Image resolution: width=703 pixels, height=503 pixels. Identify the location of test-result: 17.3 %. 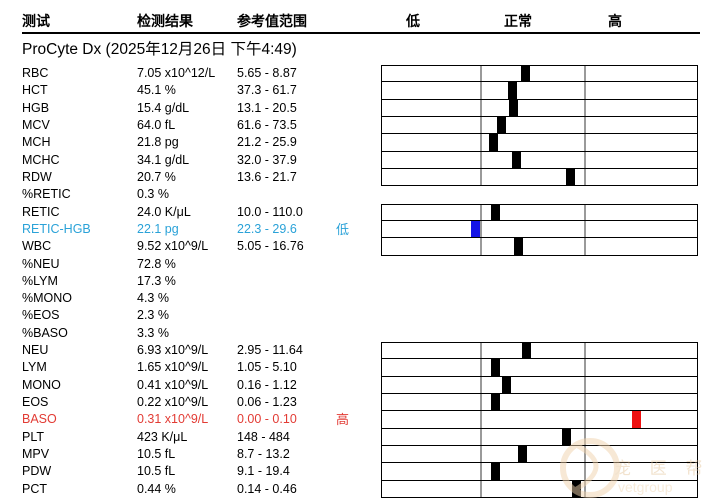
(156, 280).